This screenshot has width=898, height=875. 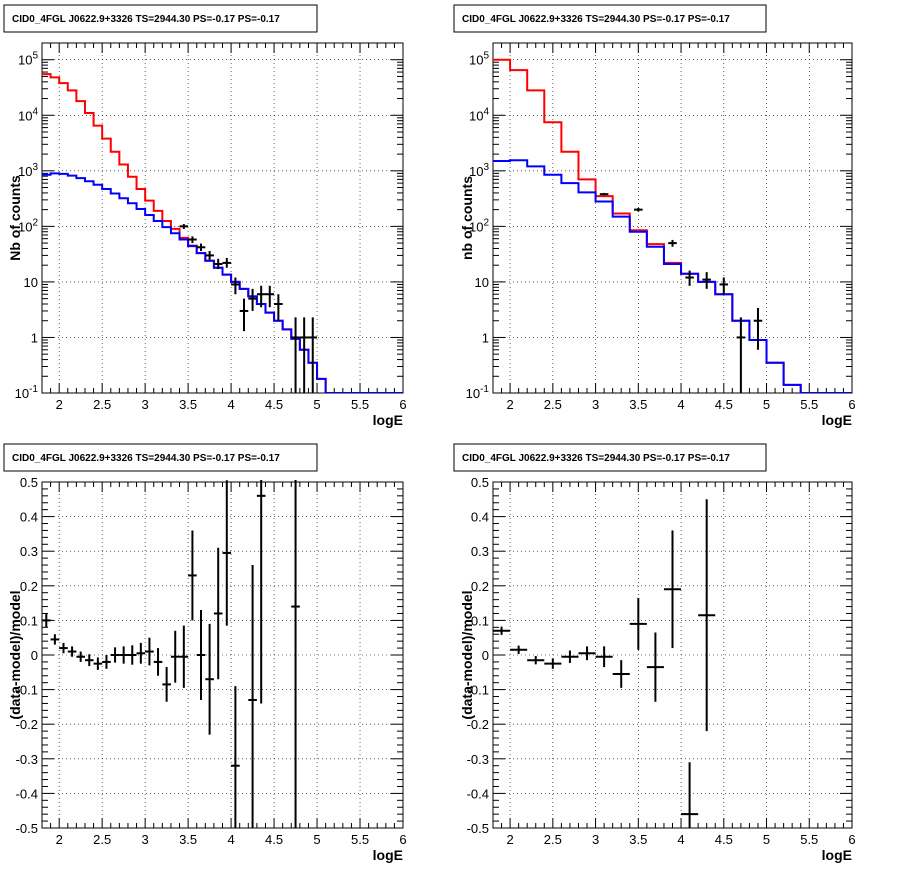 What do you see at coordinates (27, 690) in the screenshot?
I see `y-tick-label: -0.1` at bounding box center [27, 690].